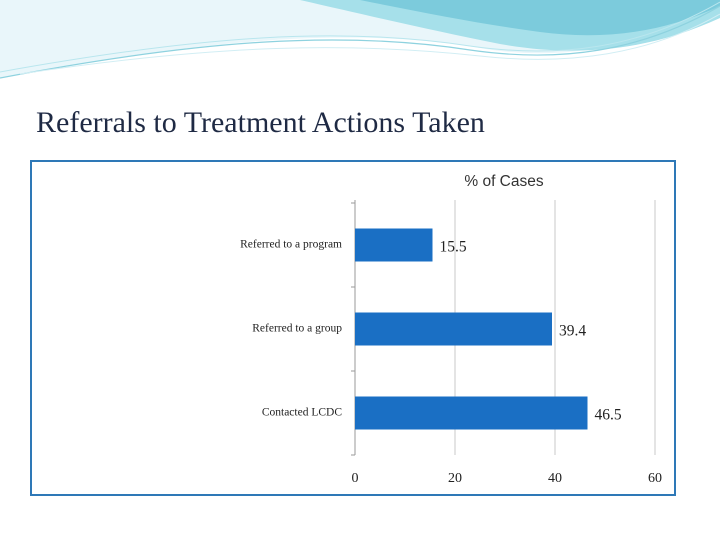  What do you see at coordinates (504, 181) in the screenshot?
I see `chart-title: % of Cases` at bounding box center [504, 181].